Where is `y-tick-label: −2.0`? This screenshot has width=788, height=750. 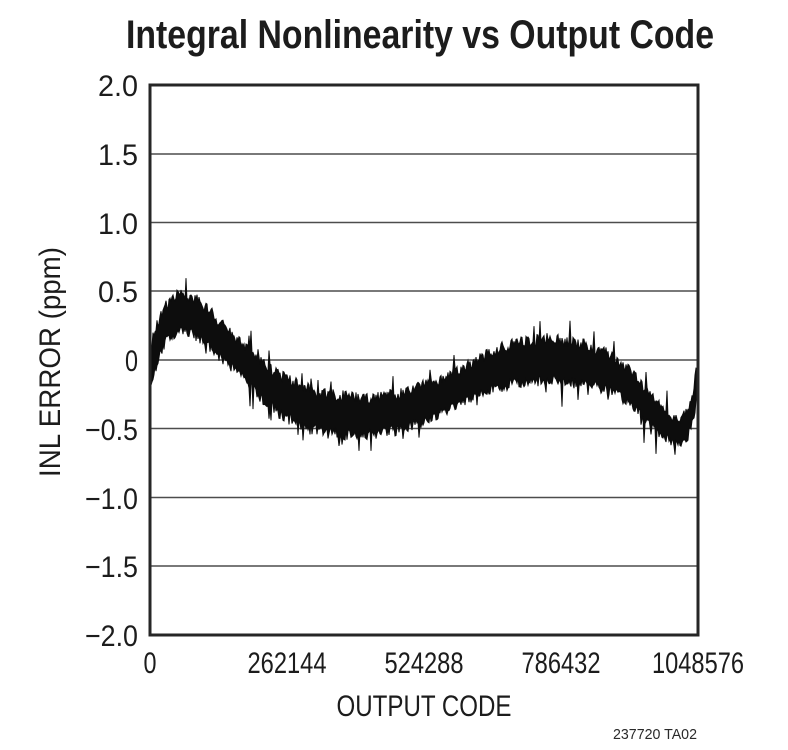 y-tick-label: −2.0 is located at coordinates (111, 636).